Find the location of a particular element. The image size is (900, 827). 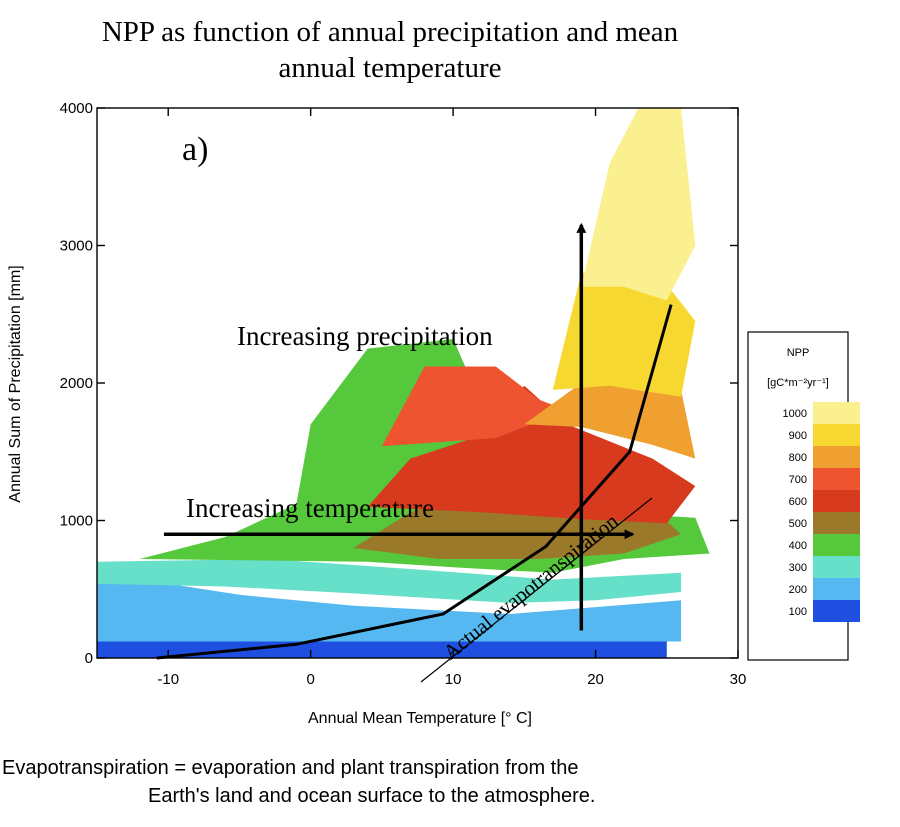

panel-label: a) is located at coordinates (195, 149).